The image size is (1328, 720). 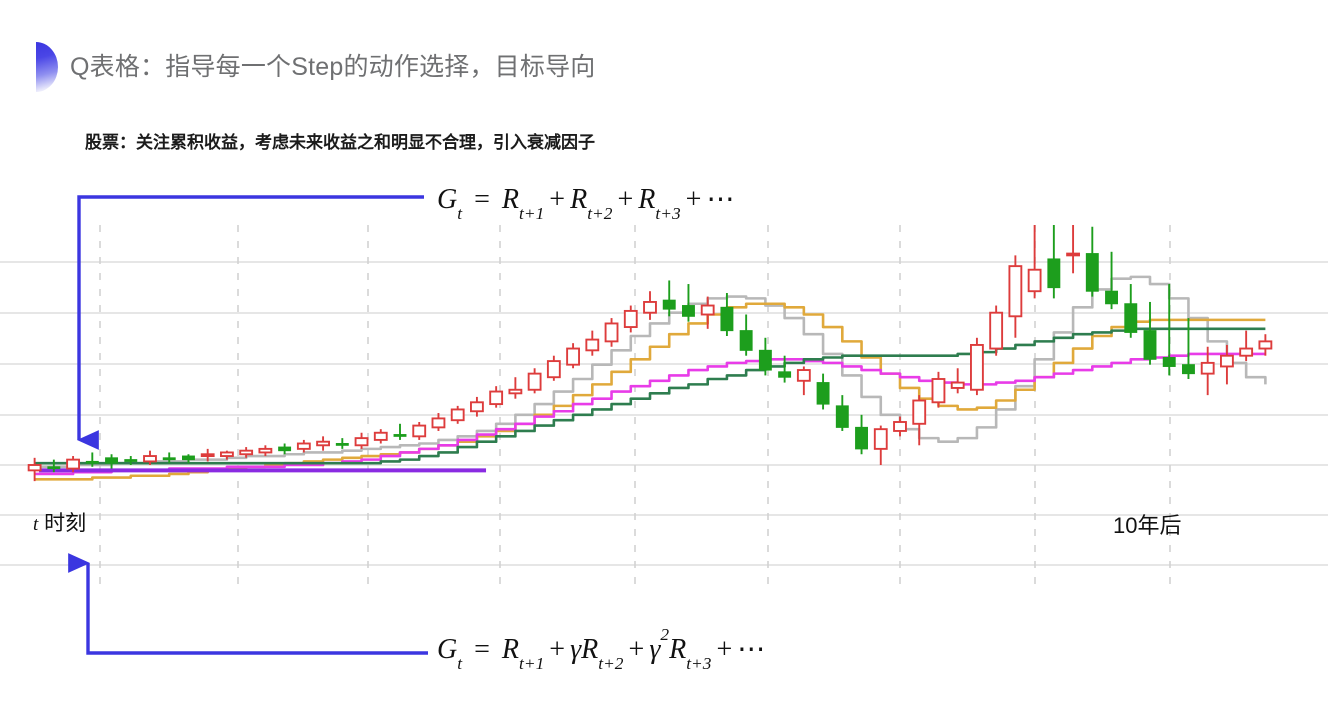 I want to click on subtitle-note: 股票：关注累积收益，考虑未来收益之和明显不合理，引入衰减因子, so click(x=340, y=142).